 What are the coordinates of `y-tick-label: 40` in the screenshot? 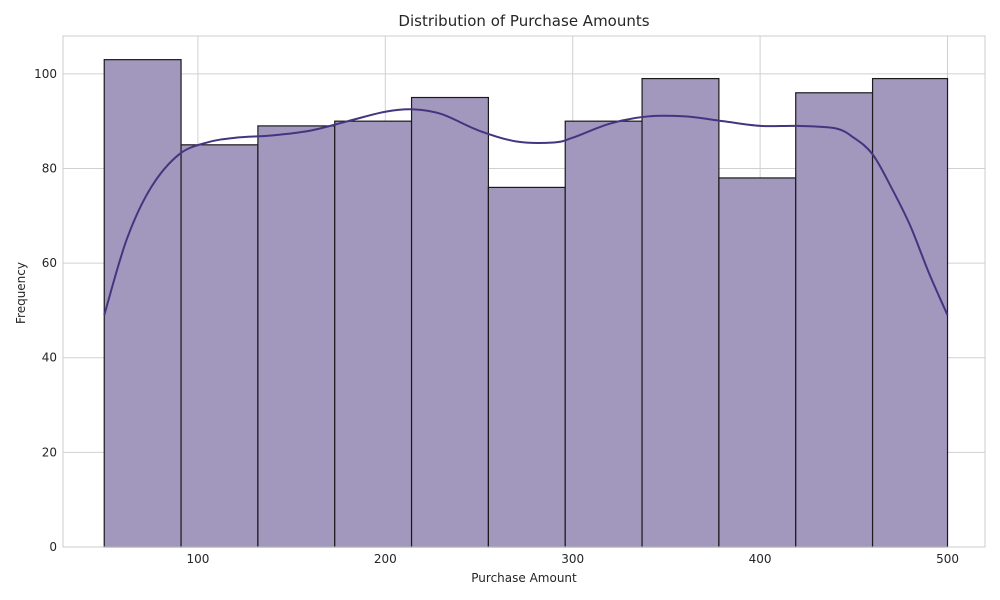 It's located at (49, 358).